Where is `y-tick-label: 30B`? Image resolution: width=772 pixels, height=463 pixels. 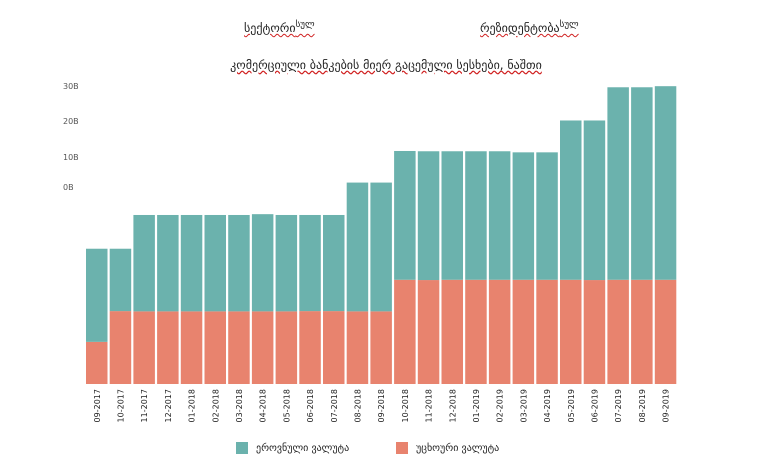 y-tick-label: 30B is located at coordinates (71, 86).